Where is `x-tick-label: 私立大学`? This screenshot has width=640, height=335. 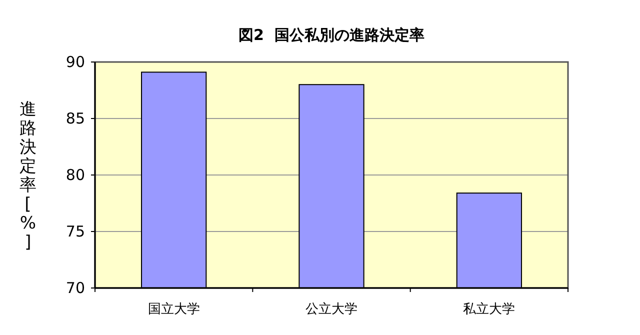
x-tick-label: 私立大学 is located at coordinates (489, 309).